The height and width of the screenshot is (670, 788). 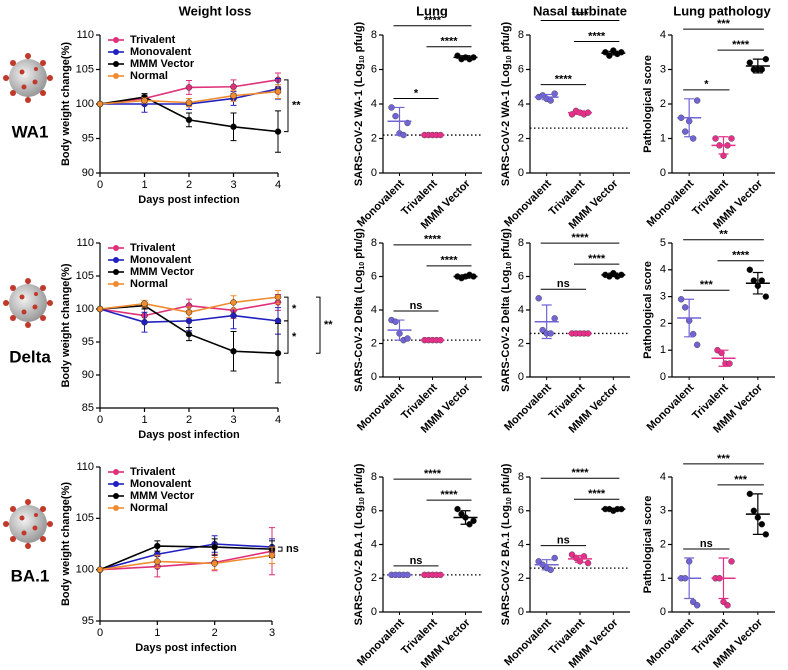 I want to click on y-axis-label-part: SARS-CoV-2 Delta (Log, so click(x=506, y=331).